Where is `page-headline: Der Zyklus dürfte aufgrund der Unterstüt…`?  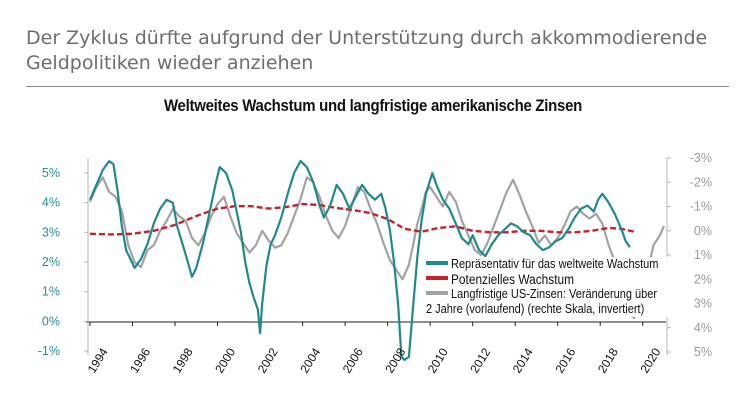 page-headline: Der Zyklus dürfte aufgrund der Unterstüt… is located at coordinates (376, 51).